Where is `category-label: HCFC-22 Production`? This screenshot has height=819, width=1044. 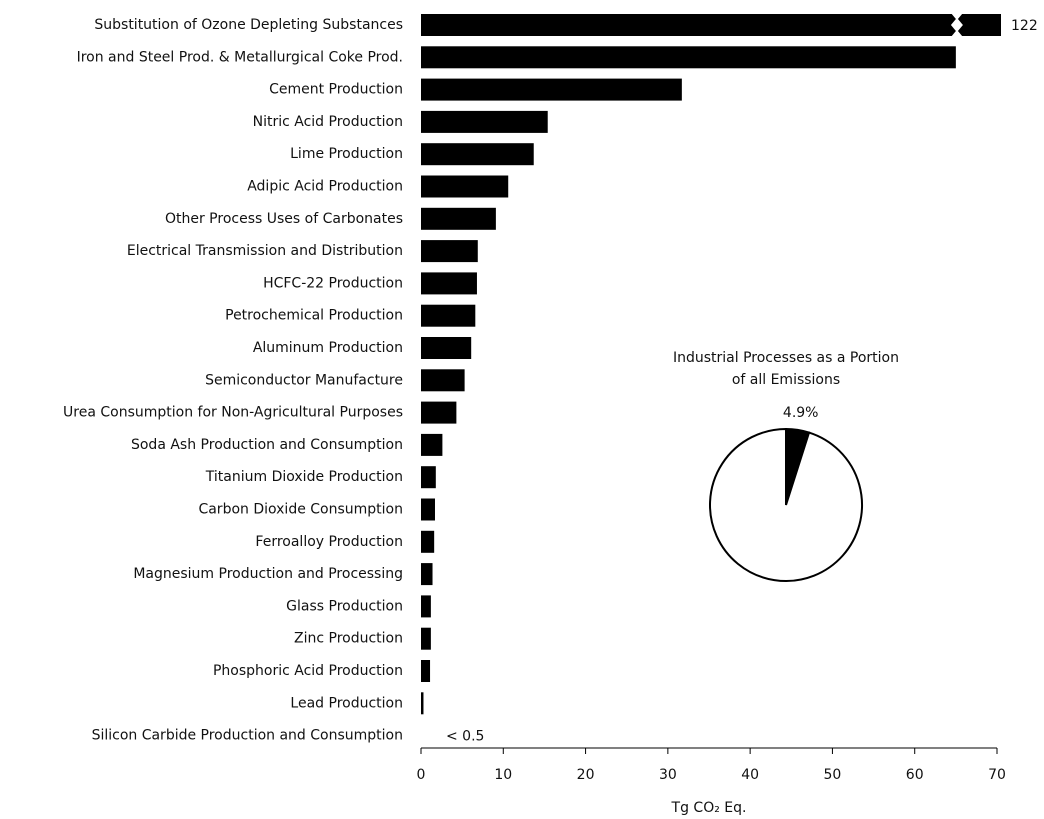
category-label: HCFC-22 Production is located at coordinates (333, 283).